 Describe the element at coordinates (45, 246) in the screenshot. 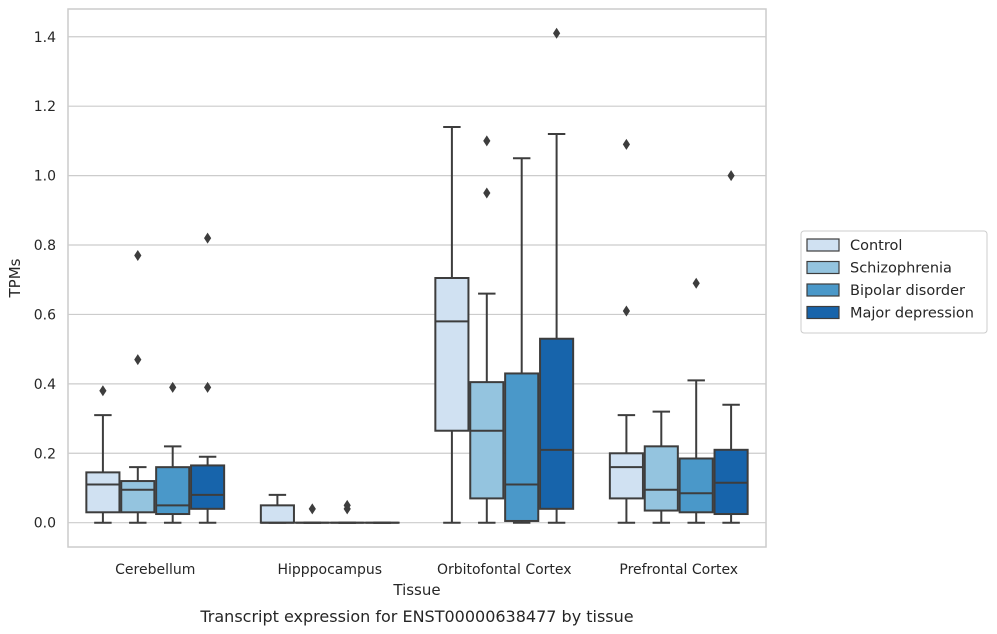

I see `y-tick-label: 0.8` at that location.